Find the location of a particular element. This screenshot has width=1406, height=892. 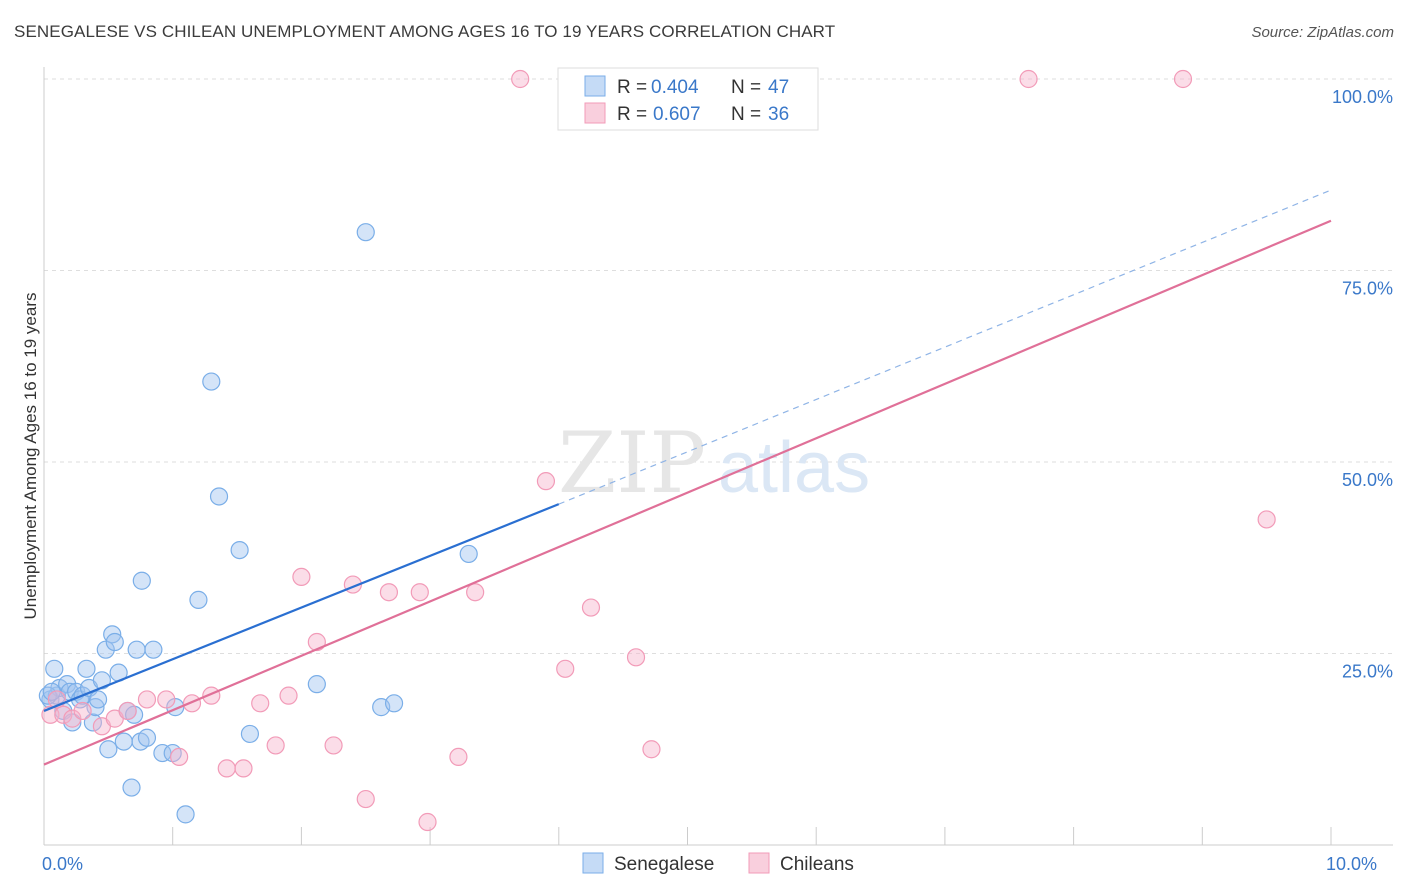

bottom-swatch-senegalese is located at coordinates (593, 863).